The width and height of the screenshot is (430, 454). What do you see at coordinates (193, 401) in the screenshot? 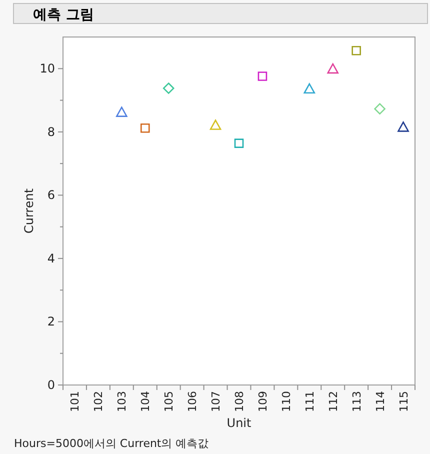
I see `x-tick-label: 106` at bounding box center [193, 401].